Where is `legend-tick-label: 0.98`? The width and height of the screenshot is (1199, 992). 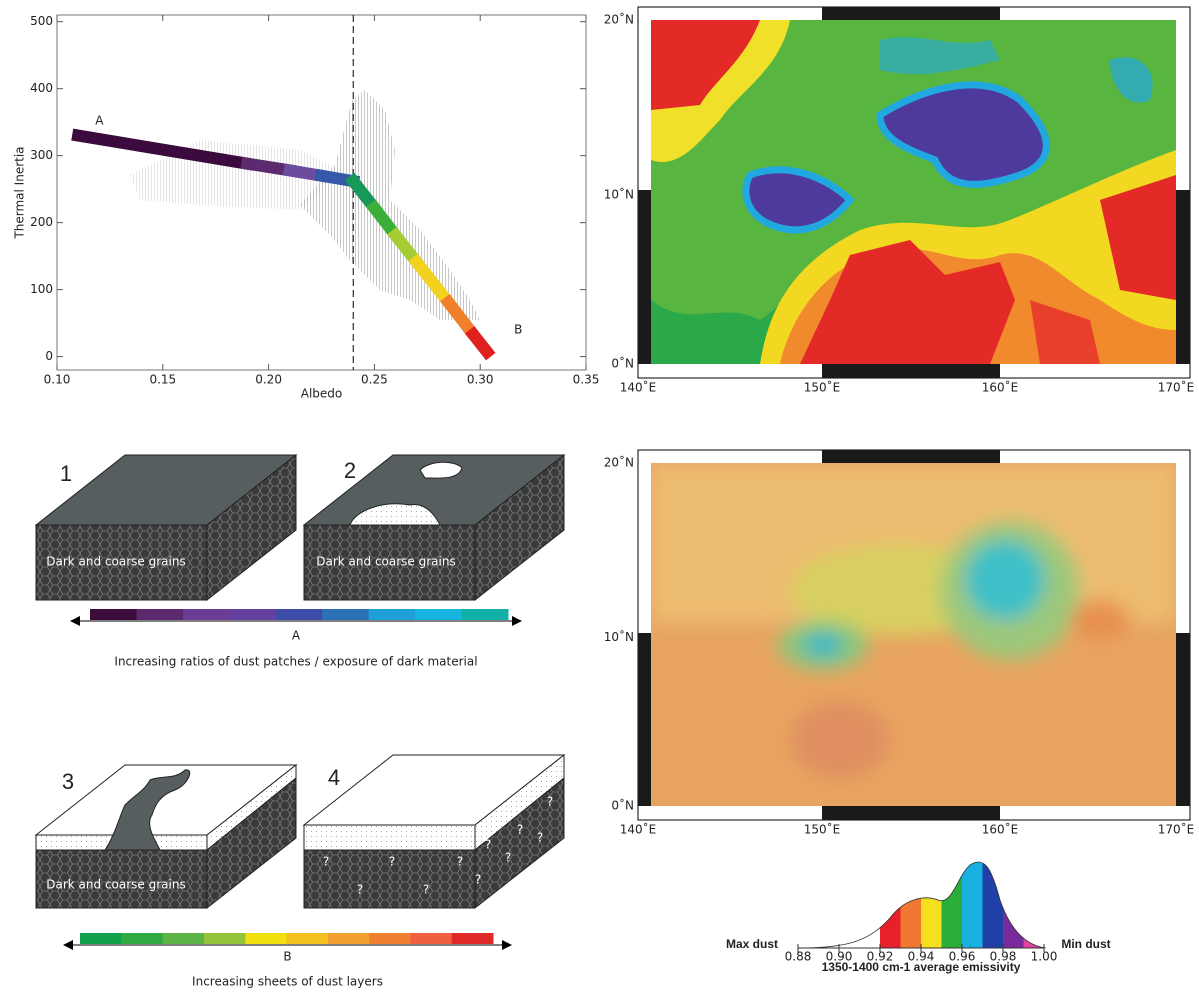
legend-tick-label: 0.98 is located at coordinates (1003, 957).